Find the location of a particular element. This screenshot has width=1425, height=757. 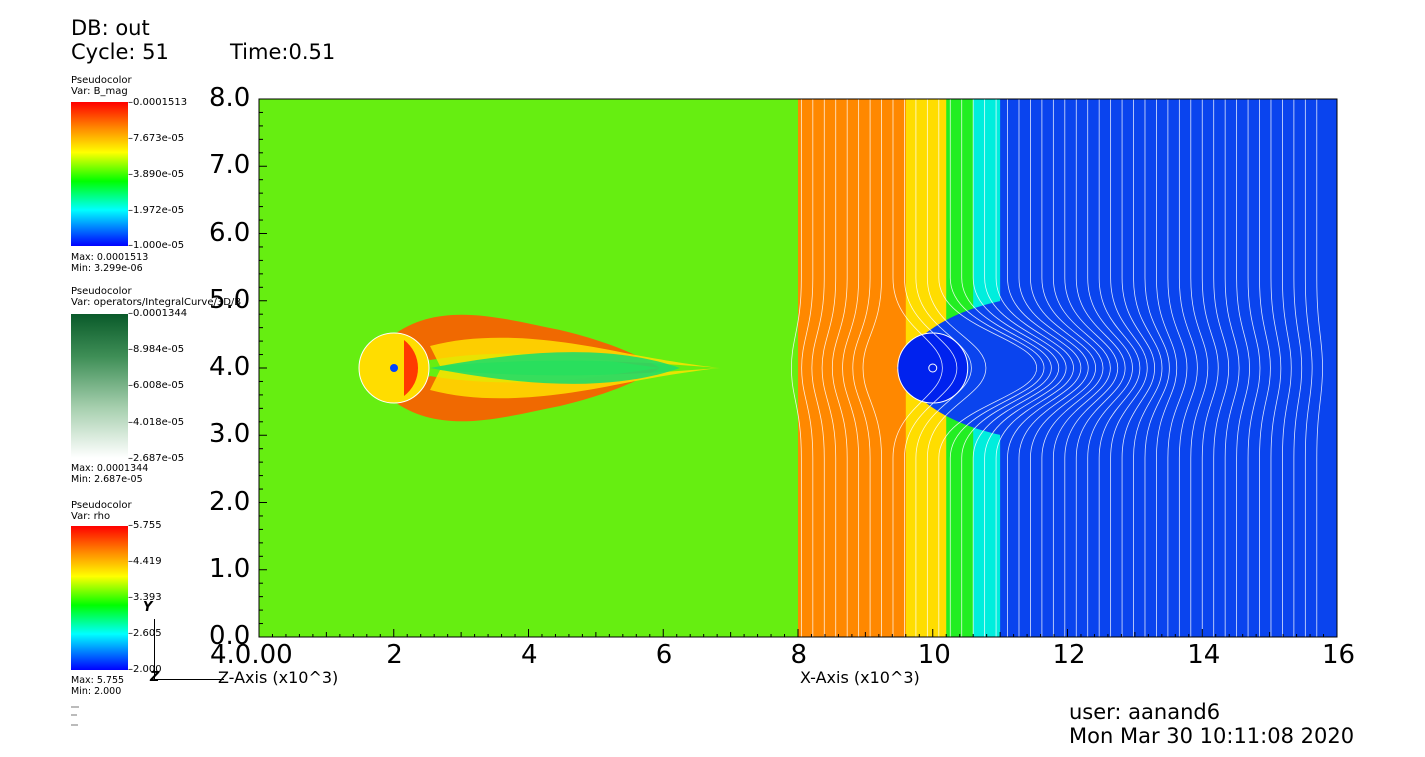

y-axis-ticks is located at coordinates (263, 368).